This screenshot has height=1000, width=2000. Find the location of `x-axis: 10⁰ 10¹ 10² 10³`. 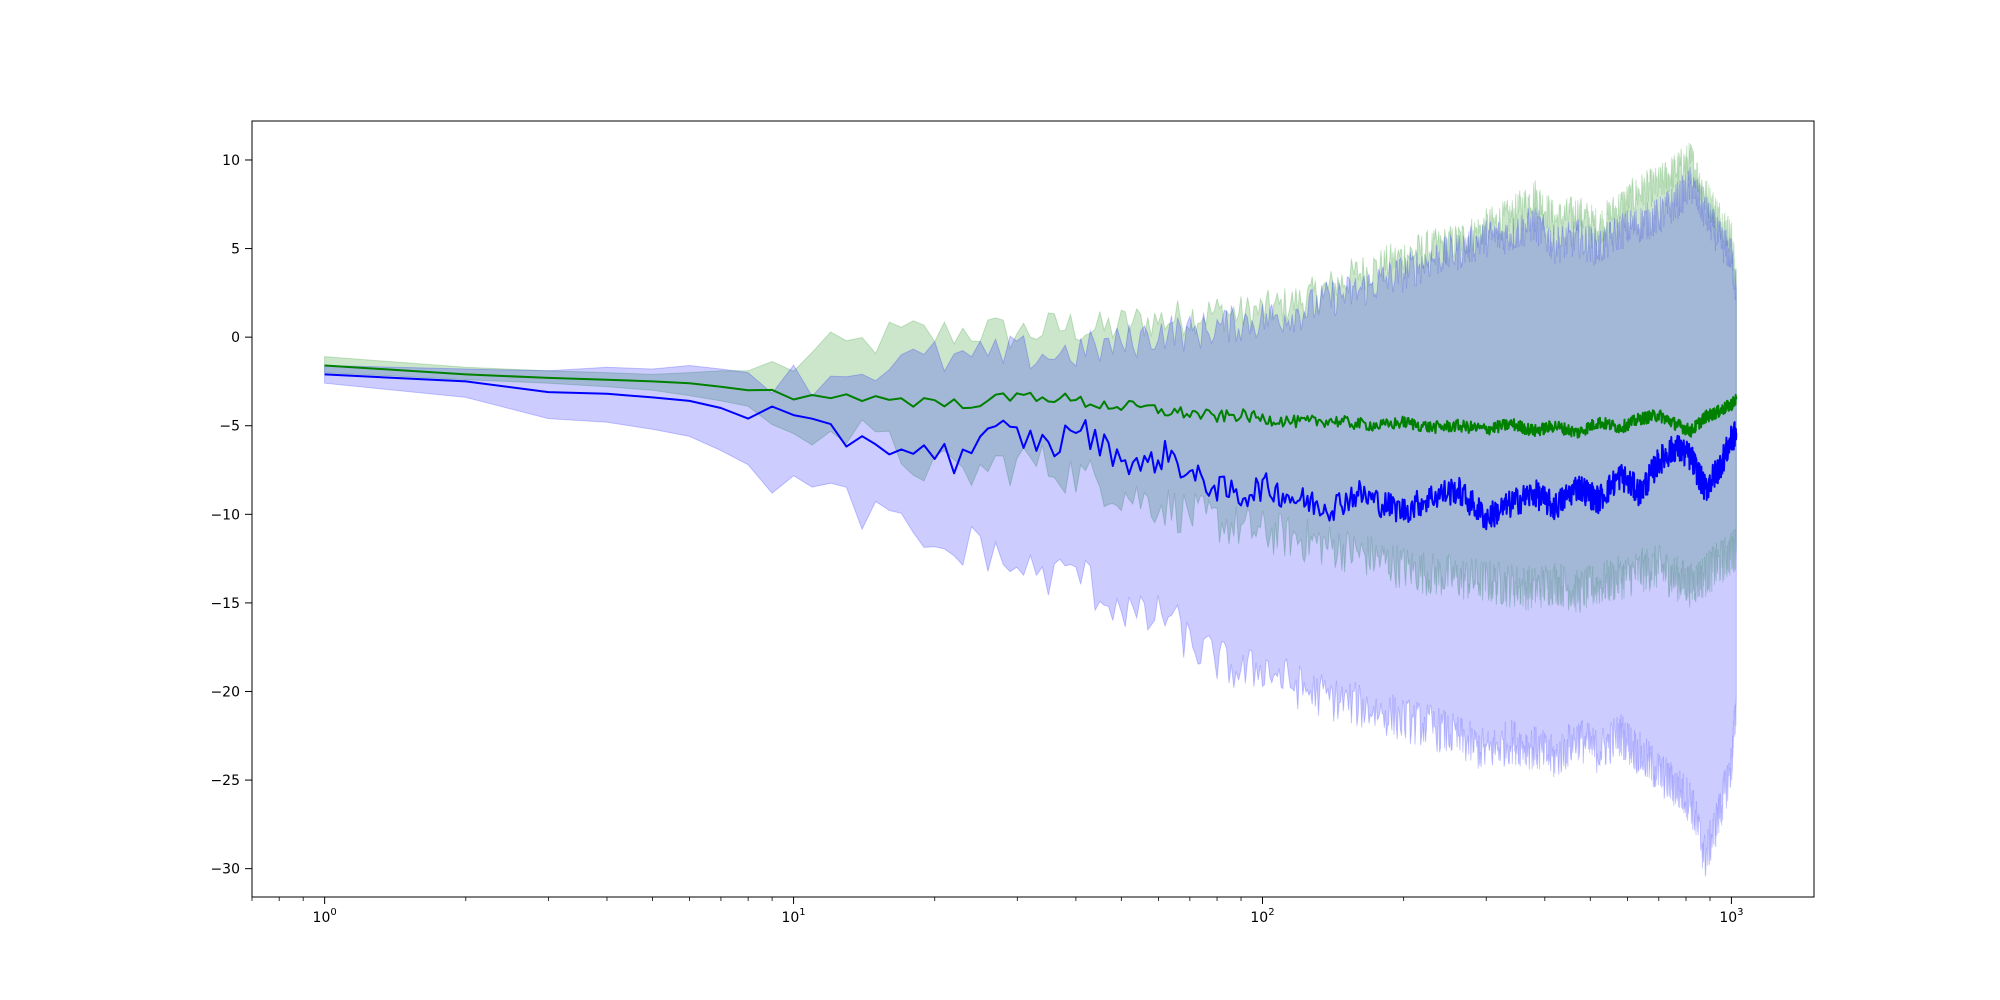

x-axis: 10⁰ 10¹ 10² 10³ is located at coordinates (997, 911).